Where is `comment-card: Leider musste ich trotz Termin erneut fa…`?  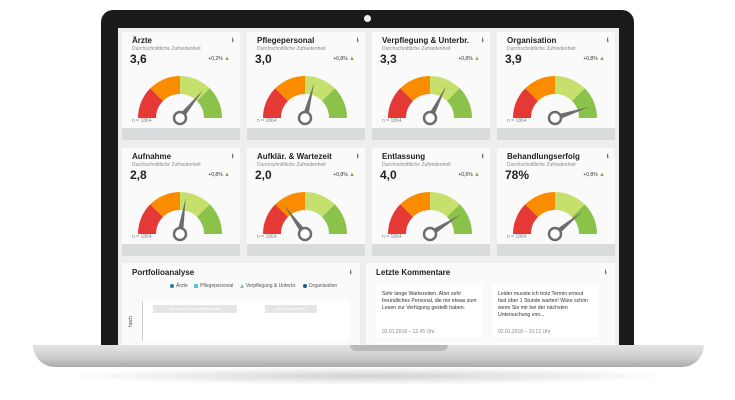 comment-card: Leider musste ich trotz Termin erneut fa… is located at coordinates (545, 311).